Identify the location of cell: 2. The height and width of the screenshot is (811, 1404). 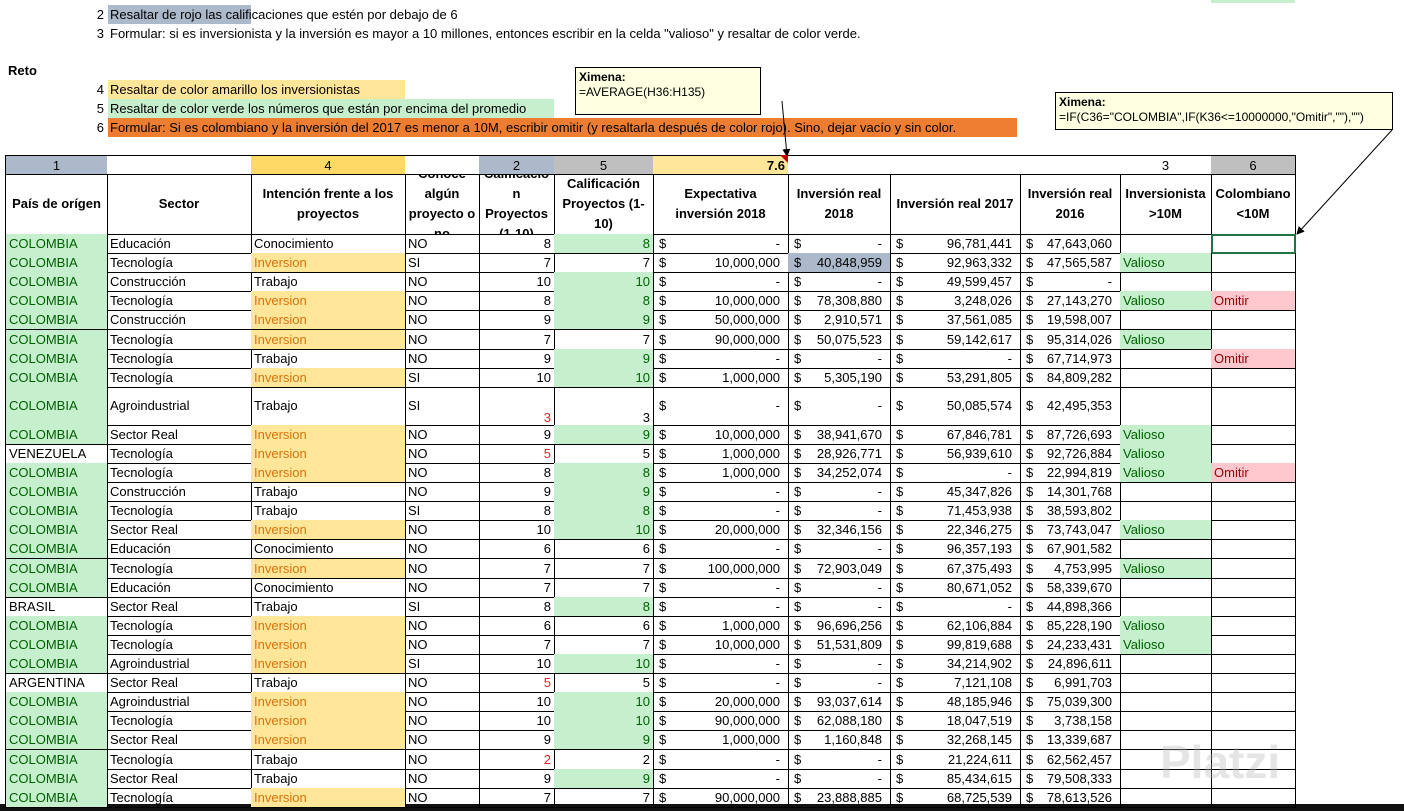
(517, 759).